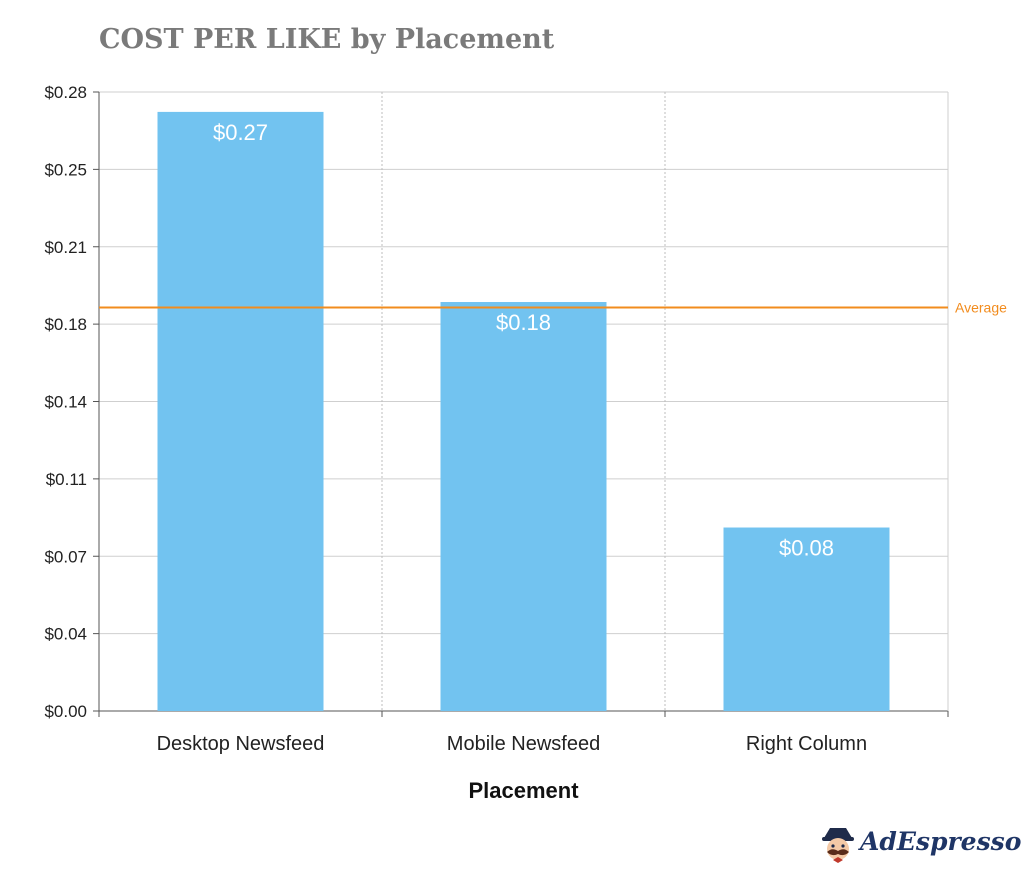 This screenshot has height=874, width=1024. I want to click on adespresso-logo: AdEspresso, so click(919, 845).